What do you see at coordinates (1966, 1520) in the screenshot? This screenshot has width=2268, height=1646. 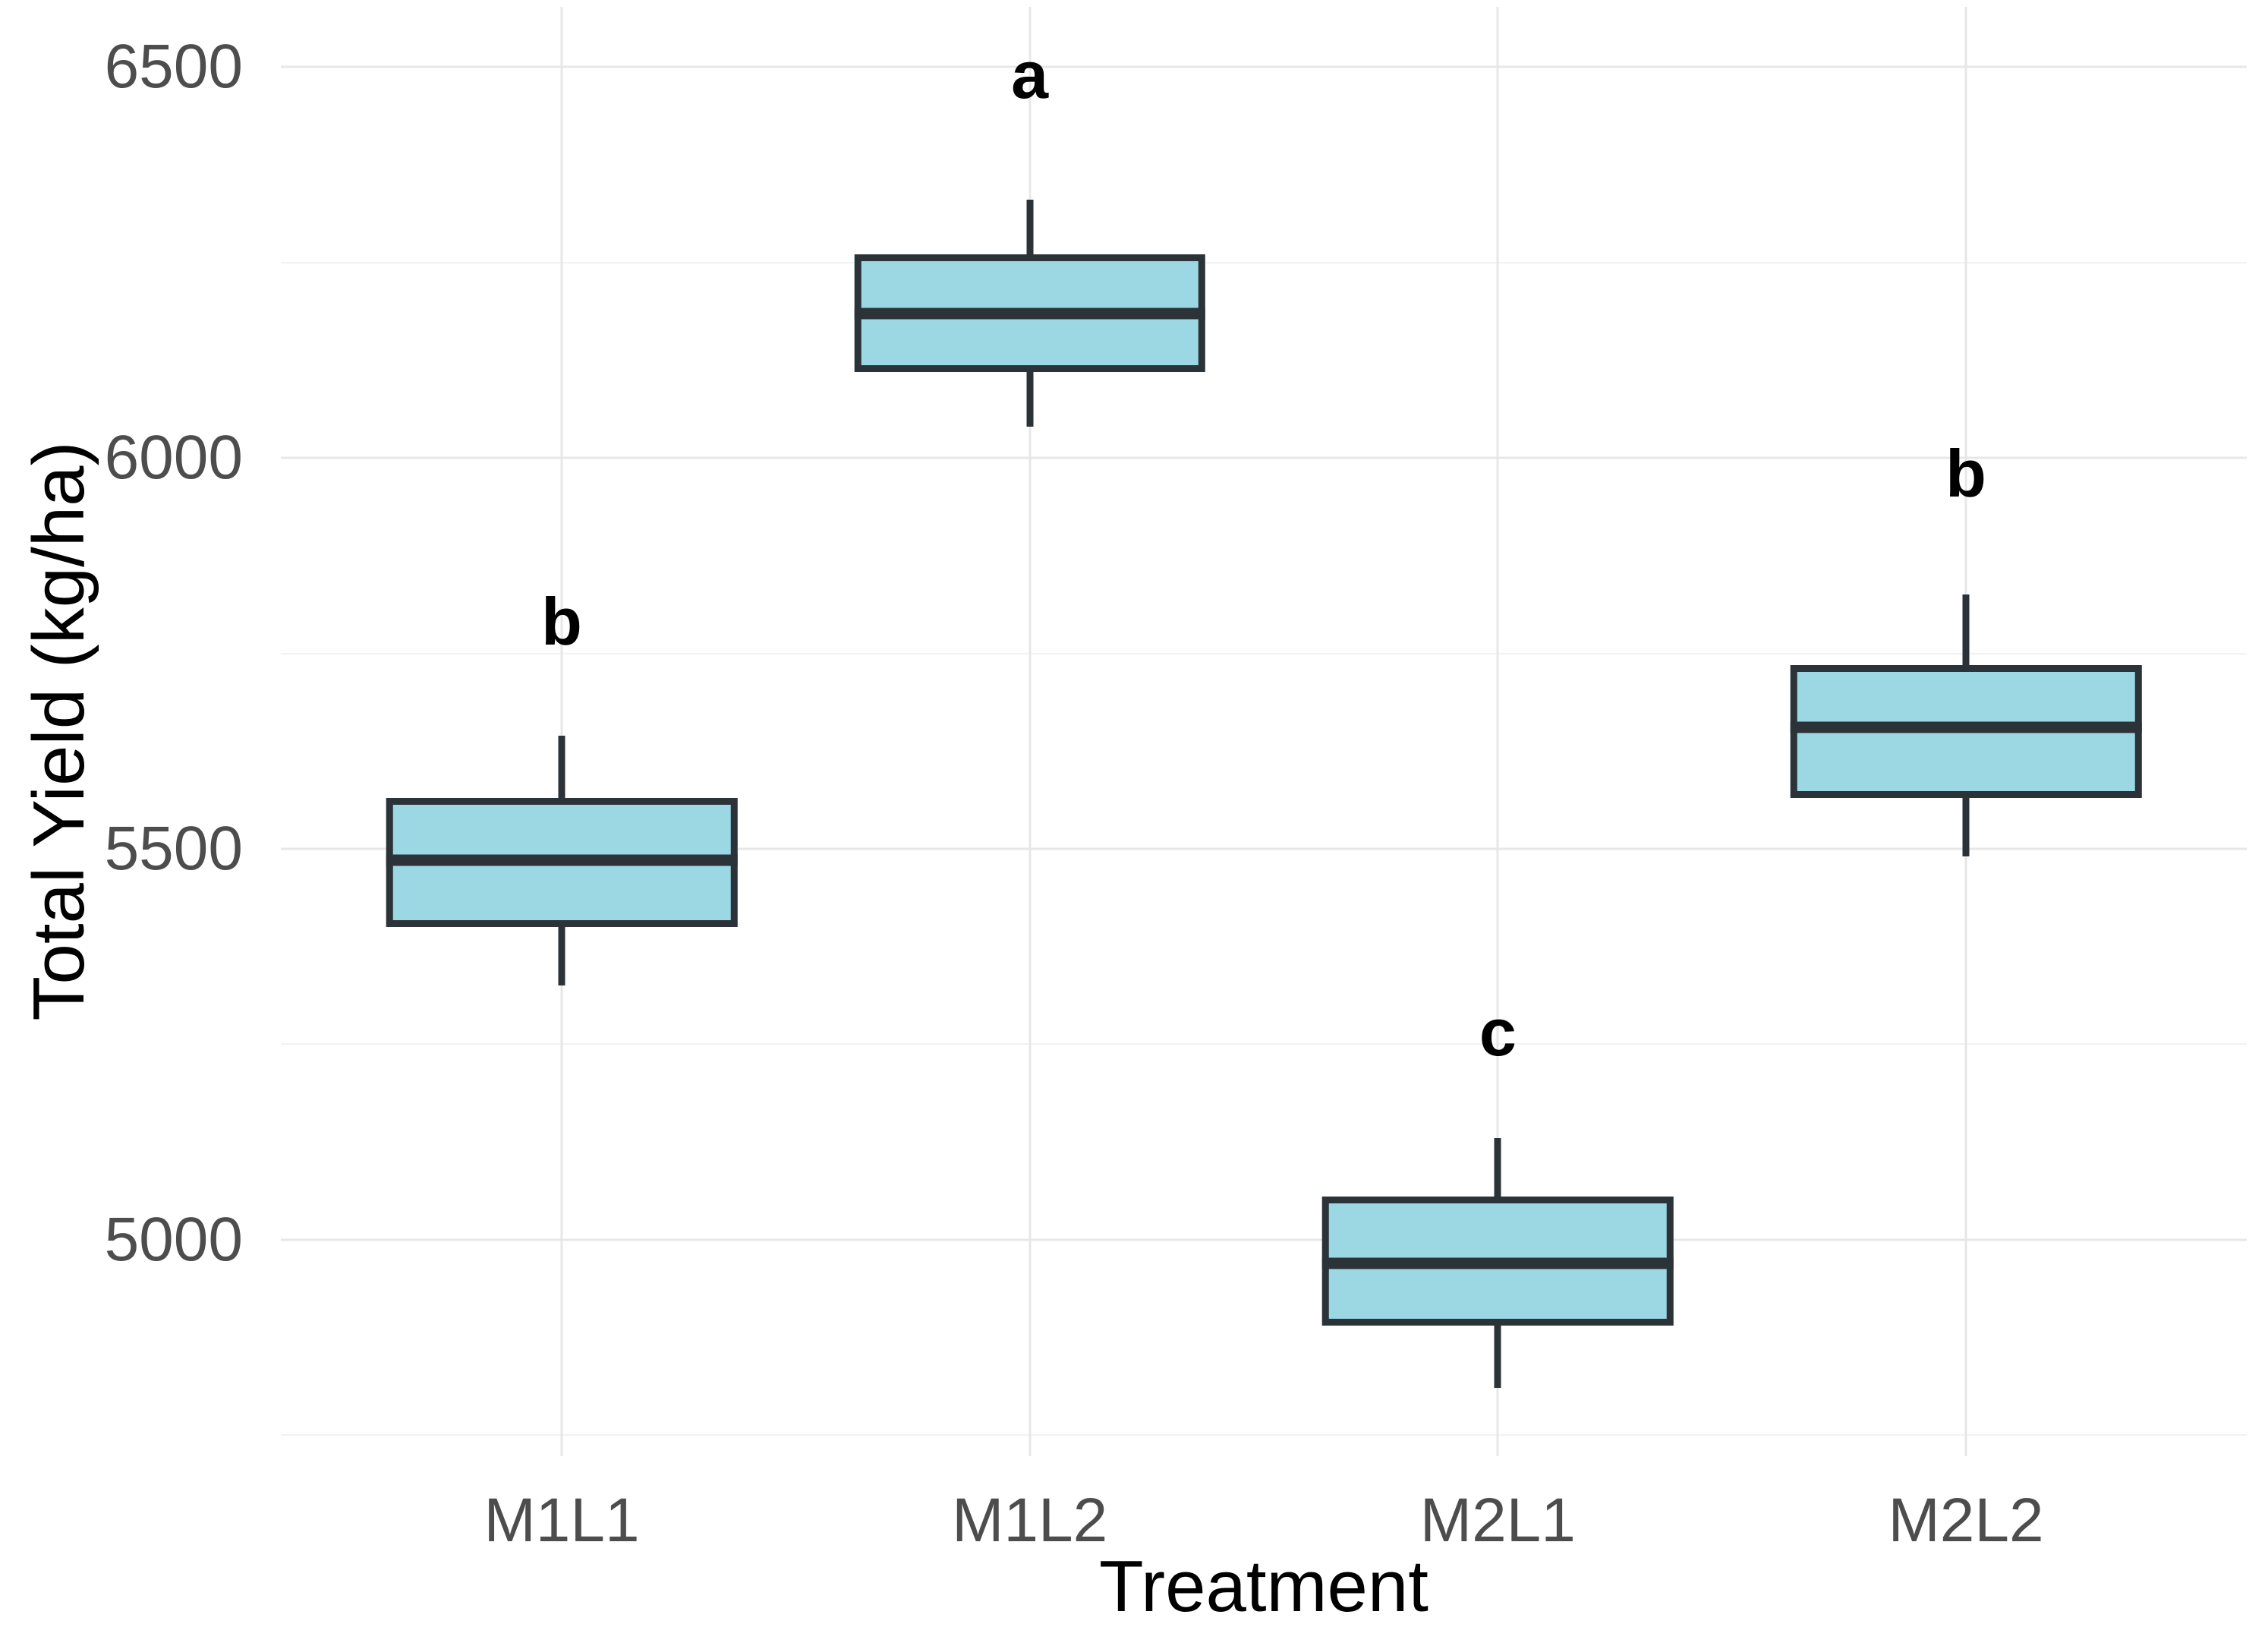 I see `x-tick-label: M2L2` at bounding box center [1966, 1520].